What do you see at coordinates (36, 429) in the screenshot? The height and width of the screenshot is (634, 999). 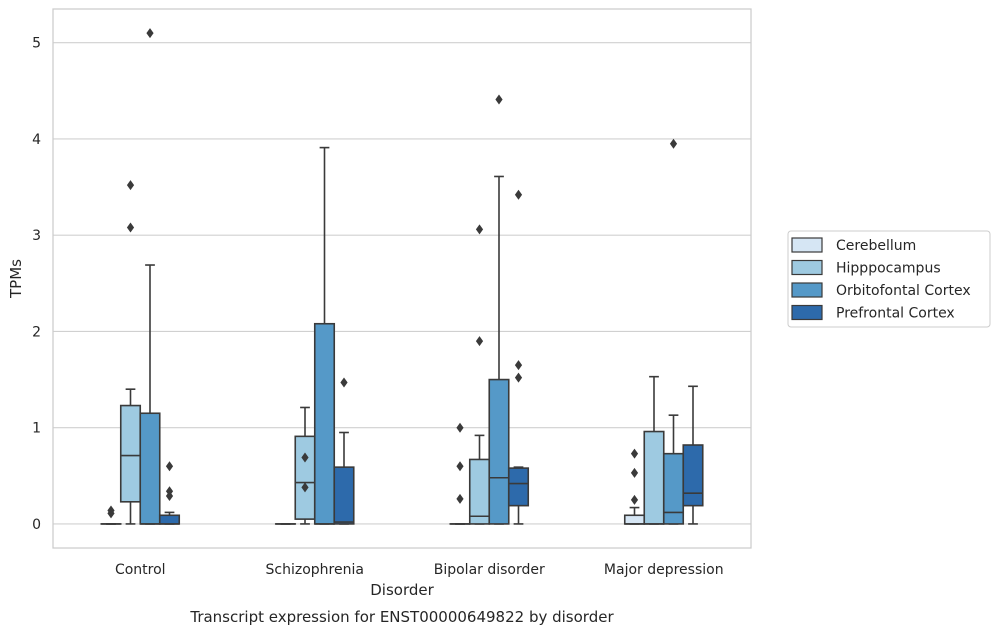 I see `y-tick-label: 1` at bounding box center [36, 429].